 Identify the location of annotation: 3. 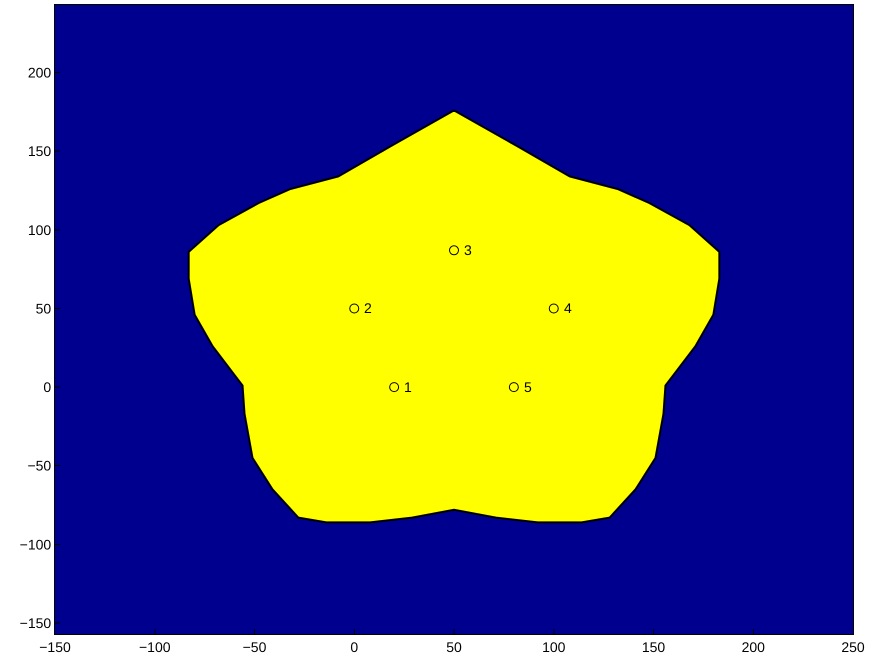
(468, 250).